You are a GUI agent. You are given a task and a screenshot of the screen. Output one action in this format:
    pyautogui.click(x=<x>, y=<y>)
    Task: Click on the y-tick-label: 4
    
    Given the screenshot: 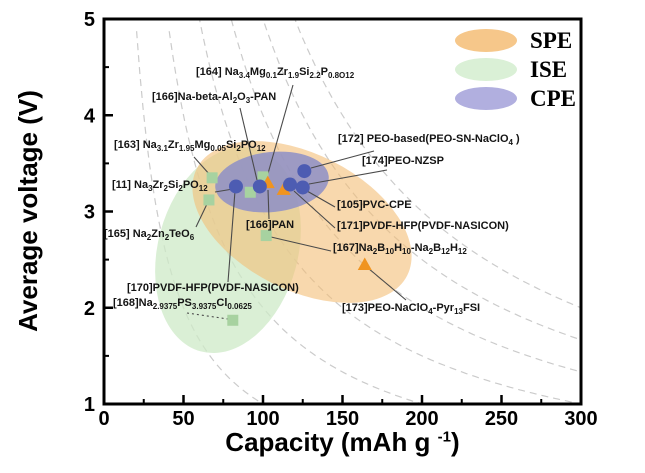 What is the action you would take?
    pyautogui.click(x=90, y=116)
    